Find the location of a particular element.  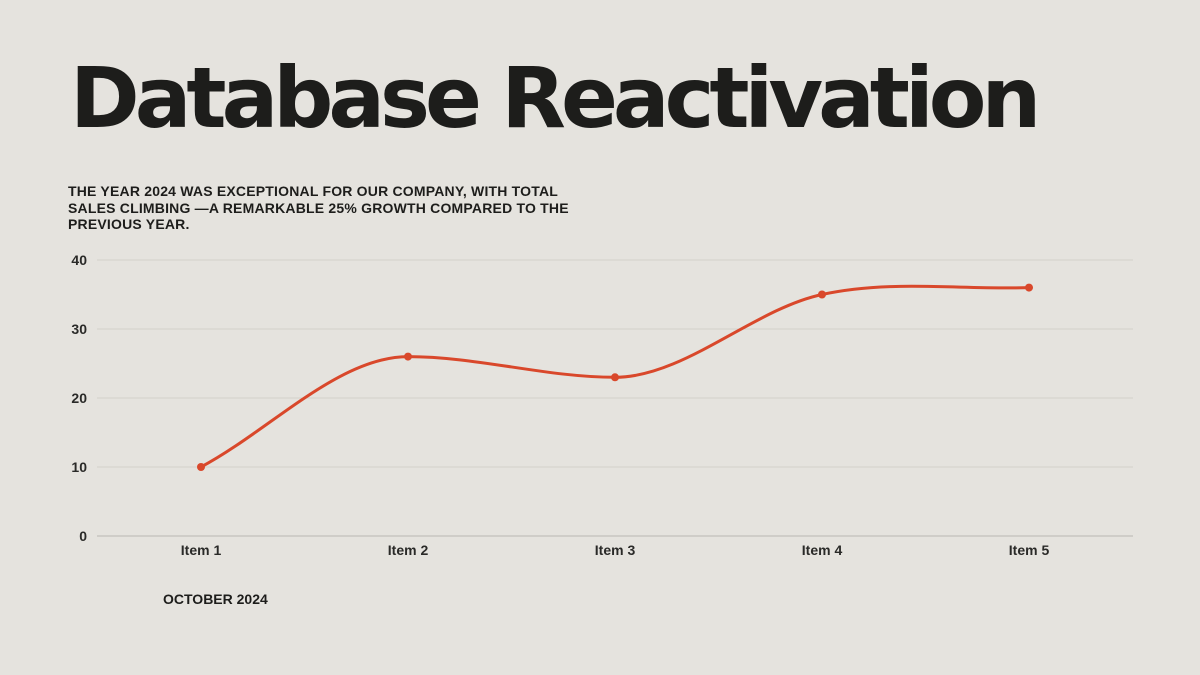

y-axis-ticks: 0 10 20 30 40 is located at coordinates (79, 398).